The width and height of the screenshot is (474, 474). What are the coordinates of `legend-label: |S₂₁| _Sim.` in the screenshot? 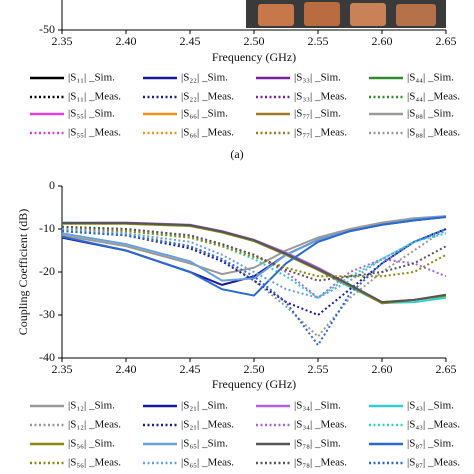 It's located at (204, 406).